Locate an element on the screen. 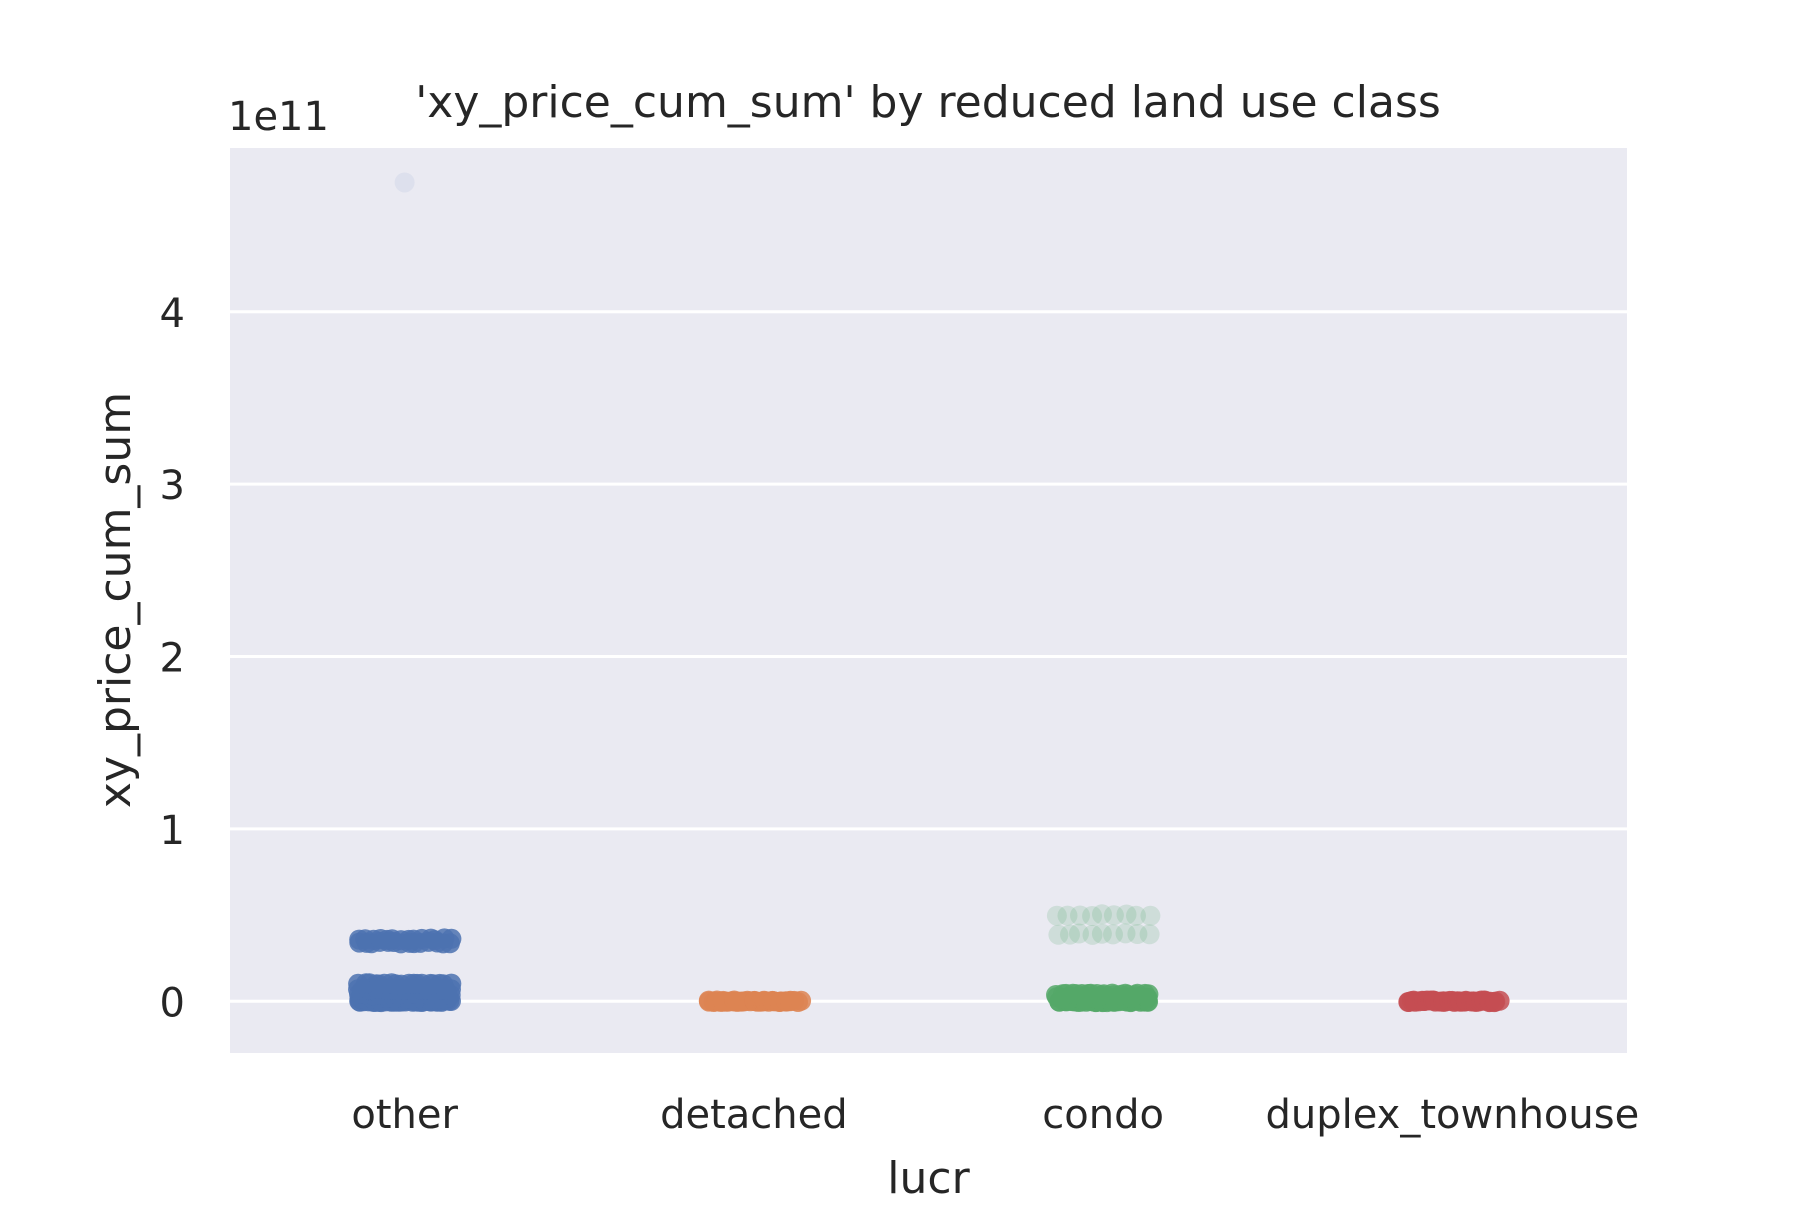  outlier-point is located at coordinates (404, 182).